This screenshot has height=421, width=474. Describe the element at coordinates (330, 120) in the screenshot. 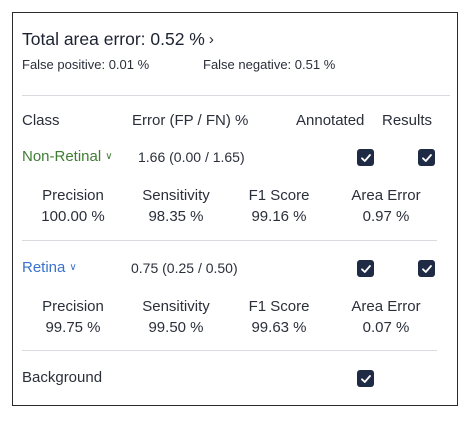

I see `header-annotated: Annotated` at that location.